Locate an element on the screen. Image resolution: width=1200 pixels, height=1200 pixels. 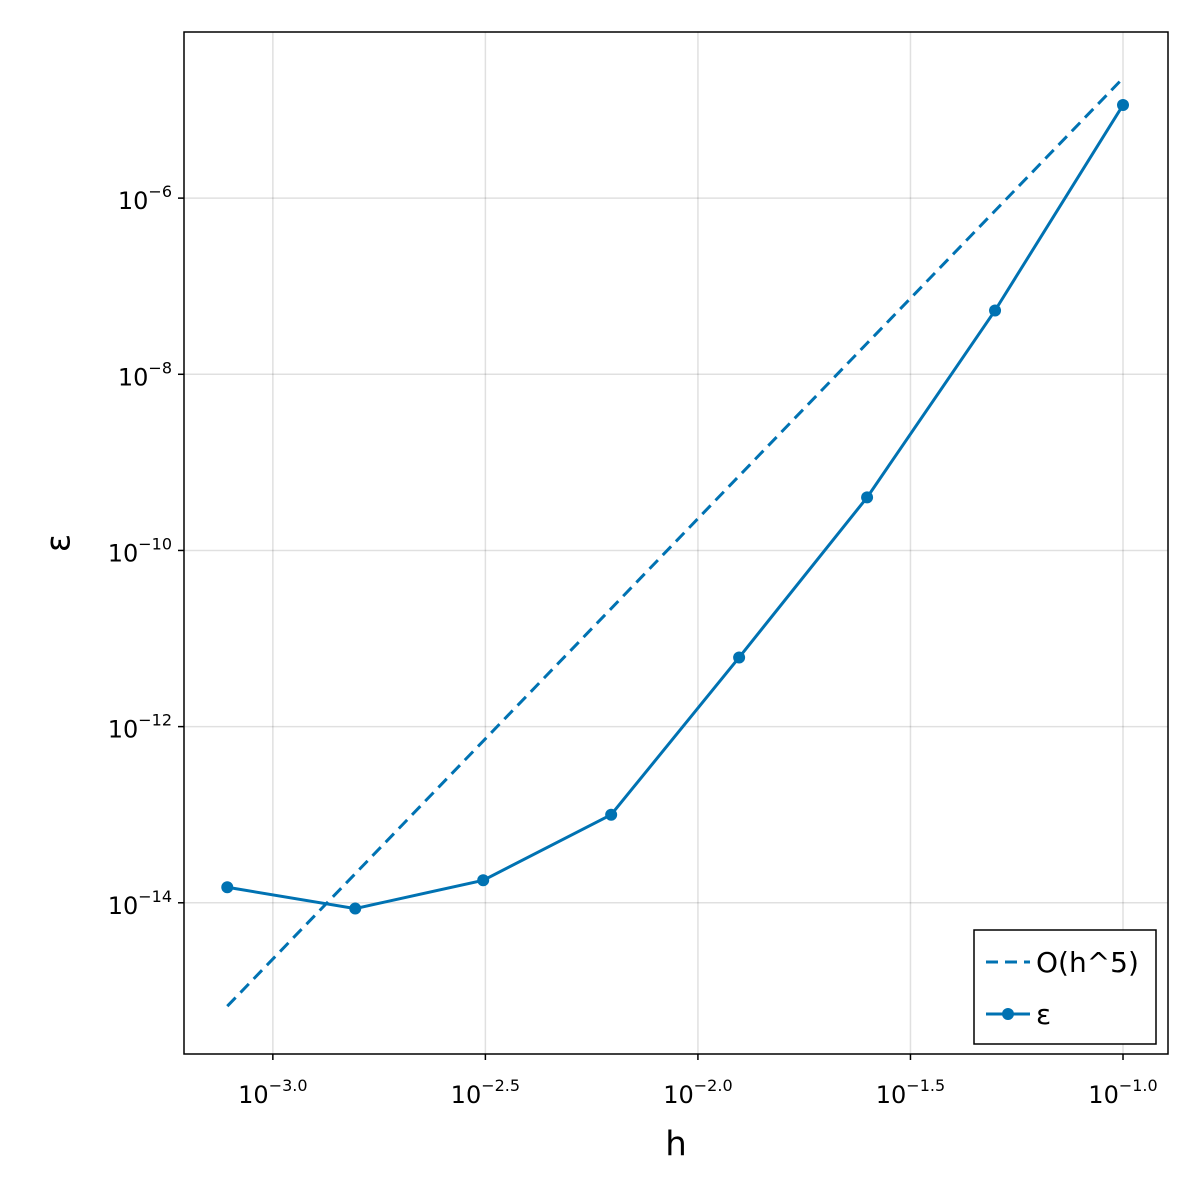
x-axis-label: h is located at coordinates (676, 1145).